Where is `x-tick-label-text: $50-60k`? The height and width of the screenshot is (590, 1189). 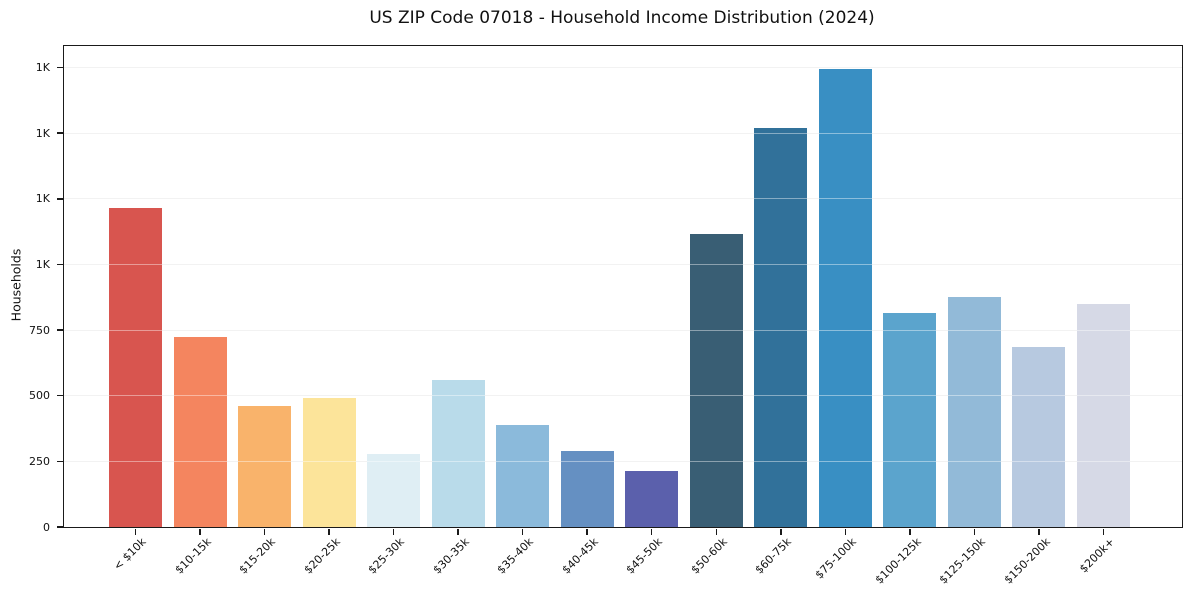 x-tick-label-text: $50-60k is located at coordinates (709, 556).